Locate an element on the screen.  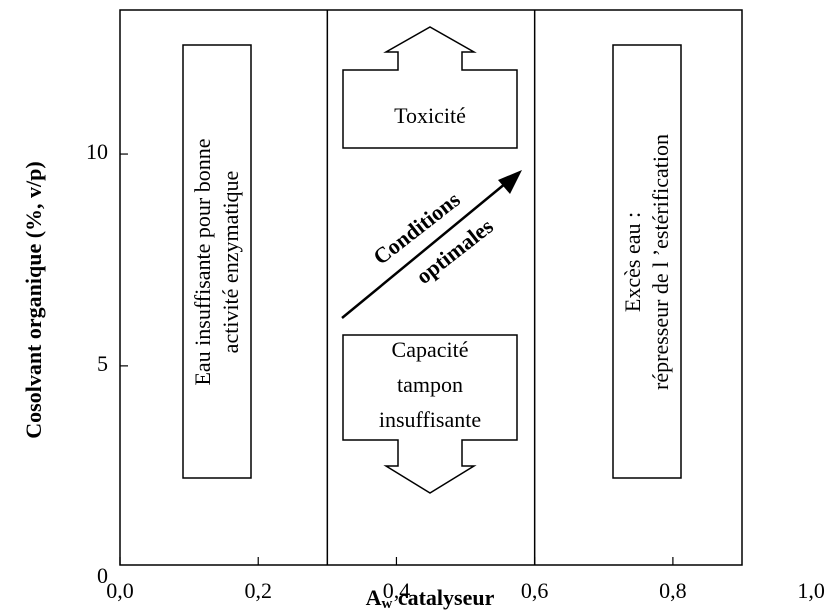
right-text: répresseur de l ’estérification is located at coordinates (660, 262).